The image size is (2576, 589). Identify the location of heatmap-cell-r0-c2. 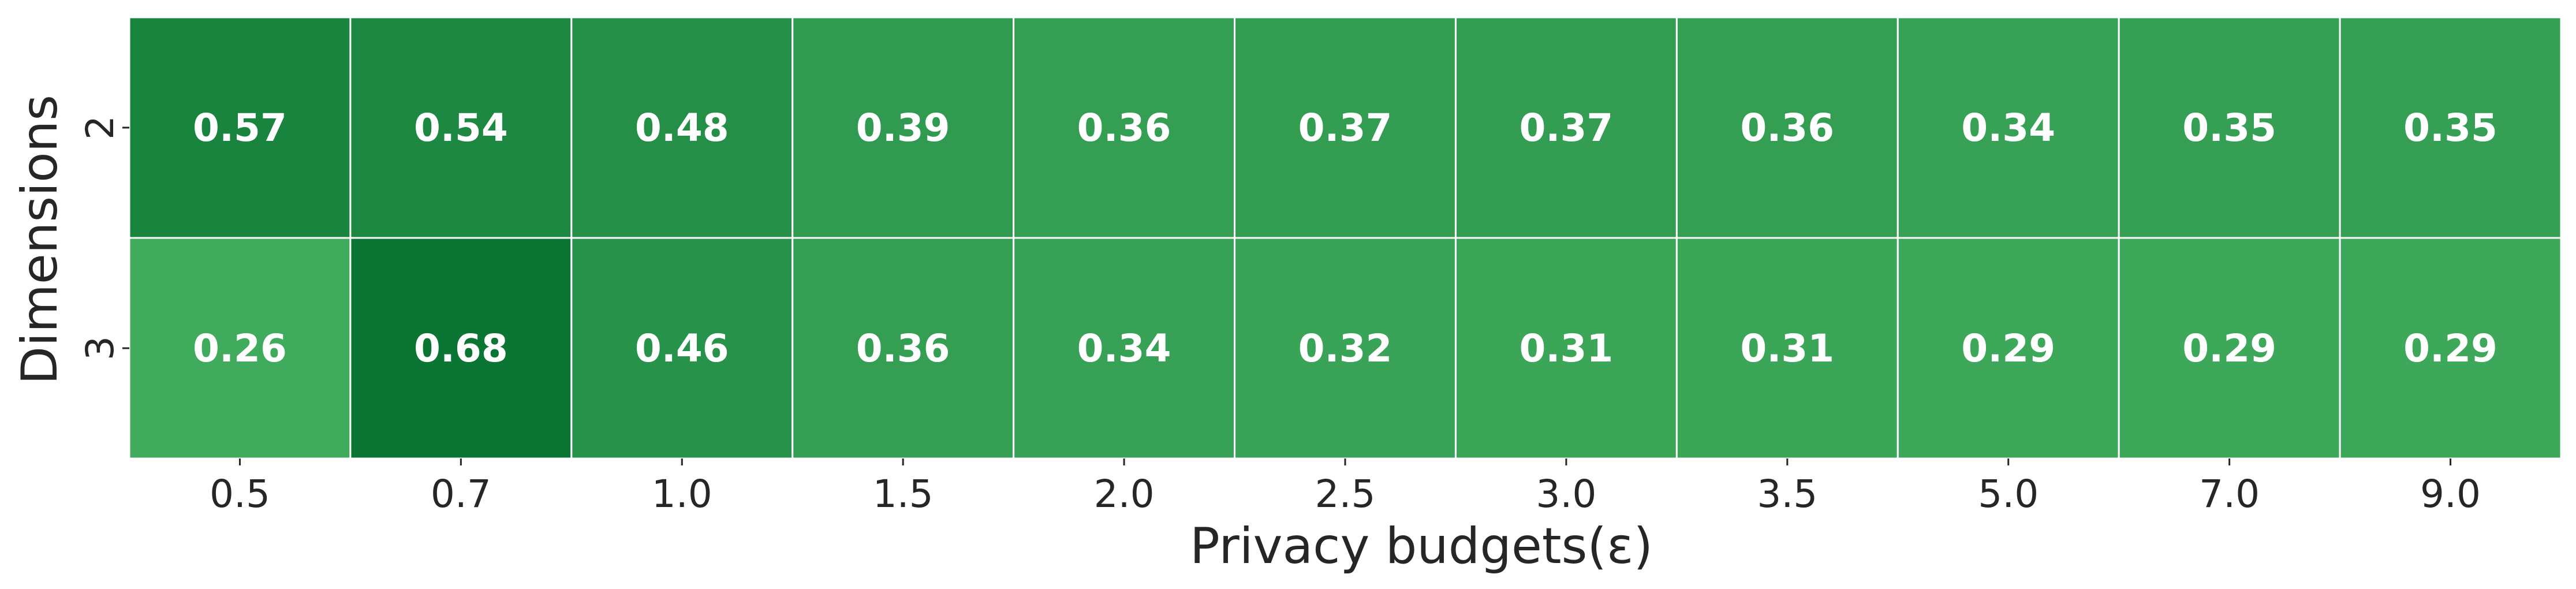
(682, 127).